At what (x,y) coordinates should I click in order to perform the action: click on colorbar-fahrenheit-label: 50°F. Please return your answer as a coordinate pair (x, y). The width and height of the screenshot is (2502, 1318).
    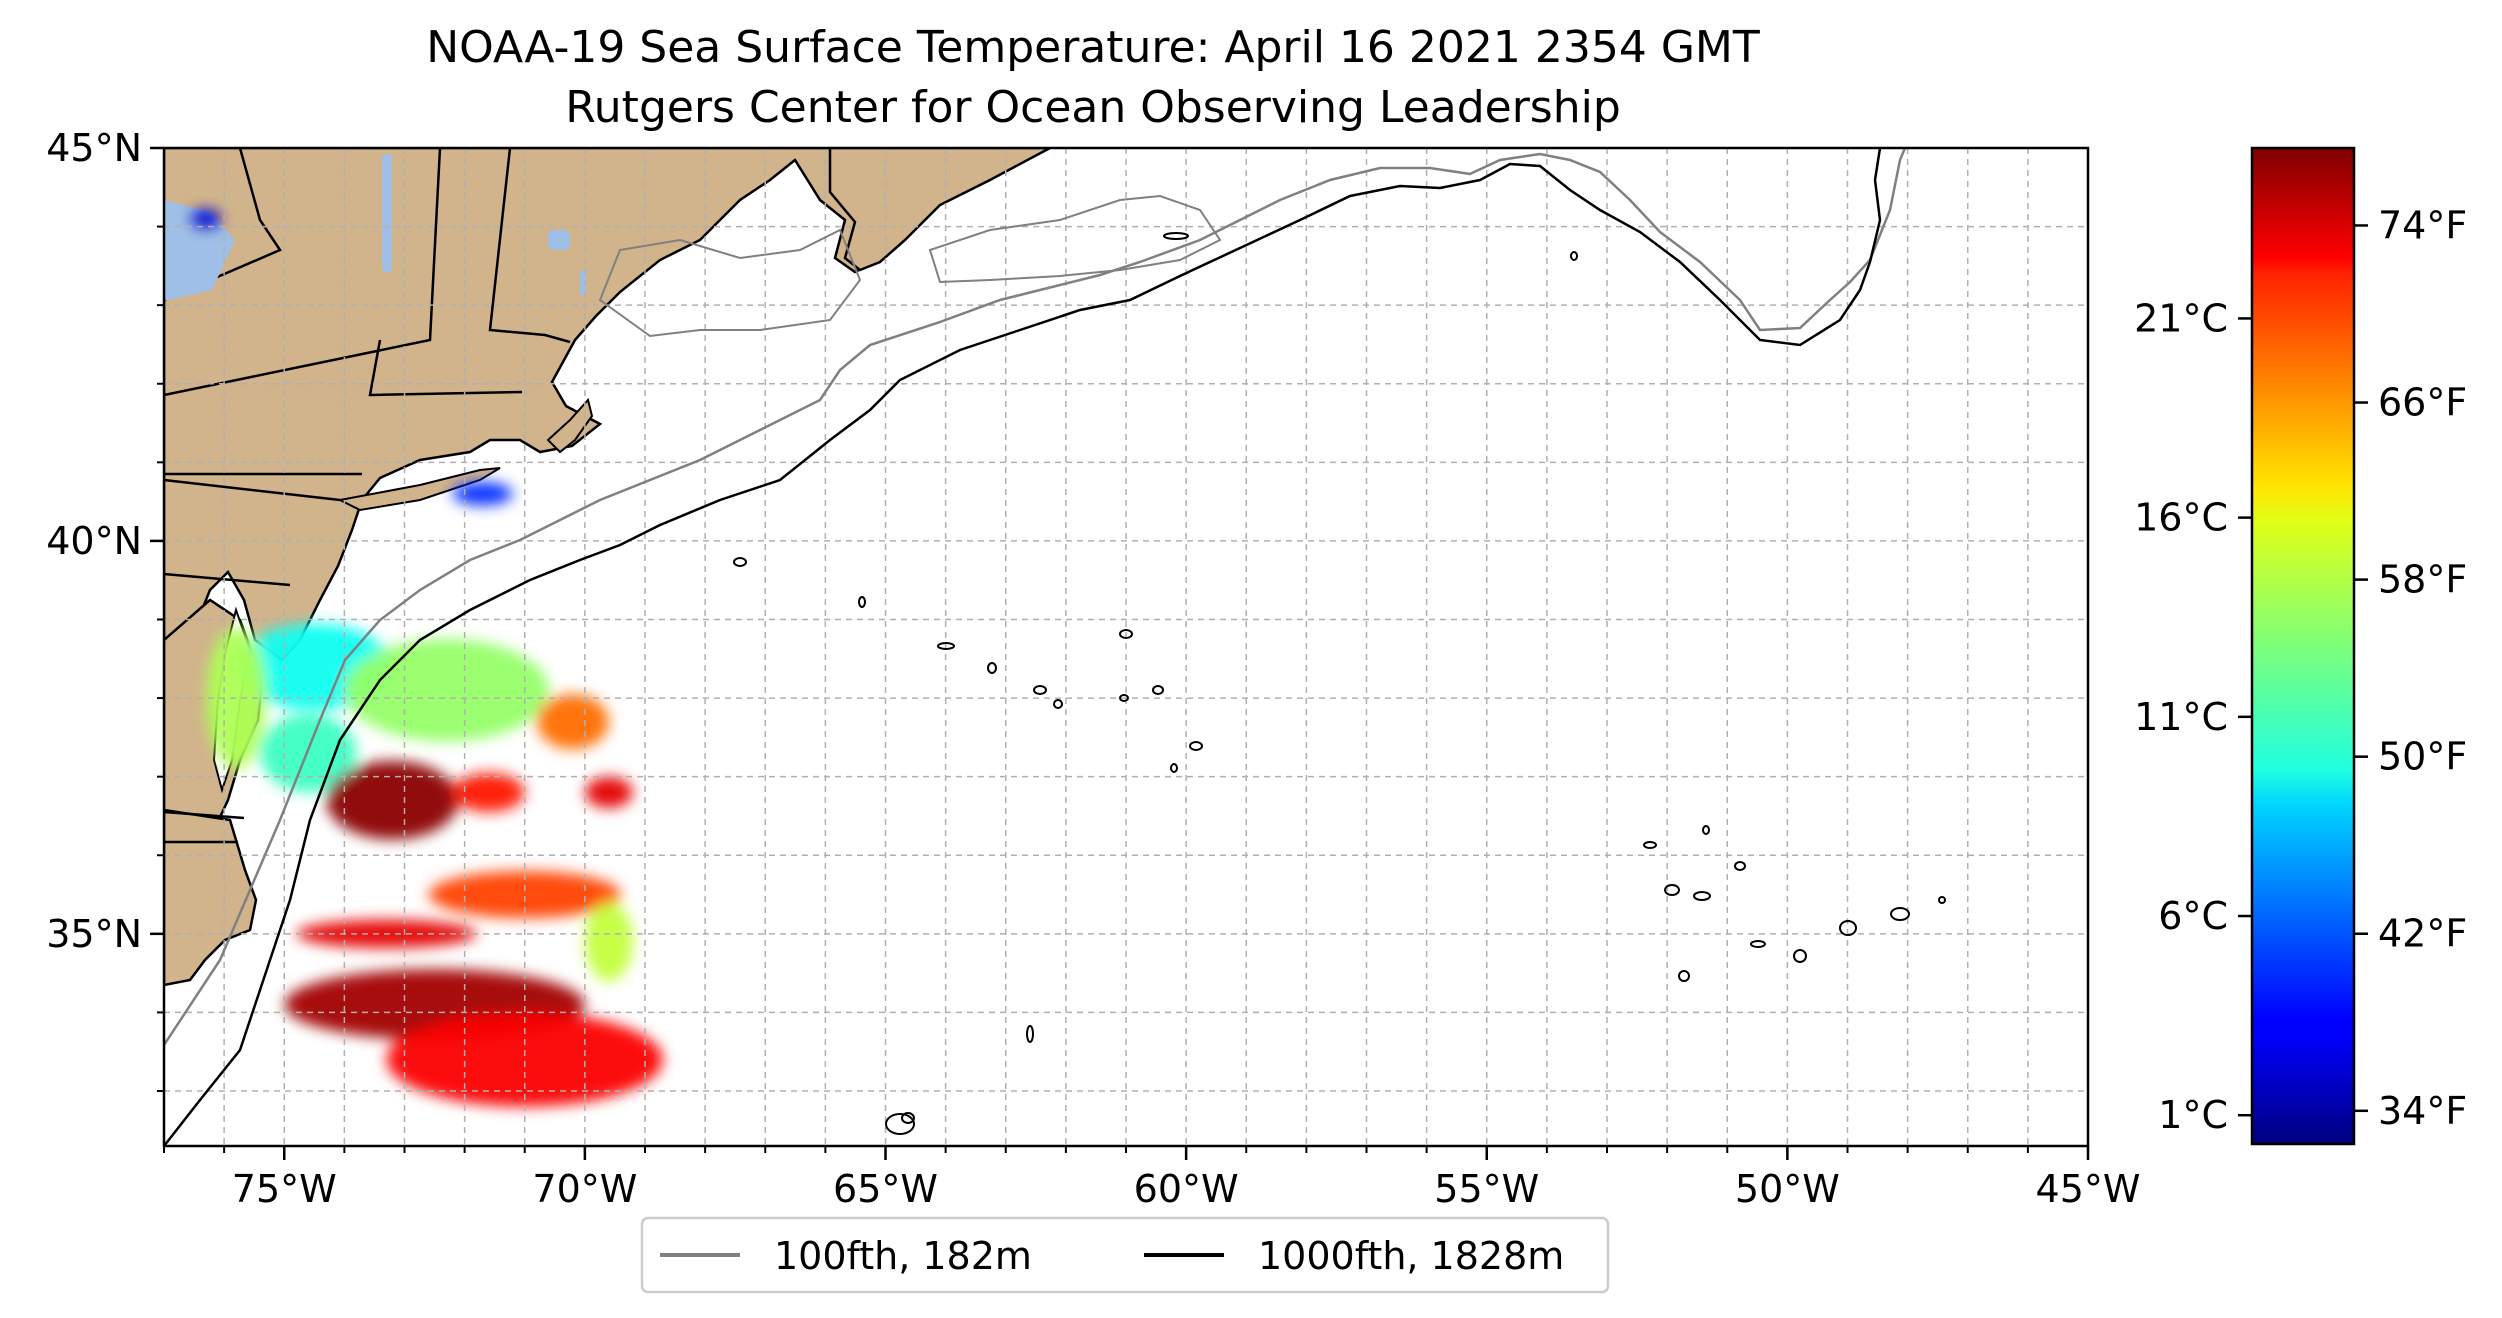
    Looking at the image, I should click on (2422, 757).